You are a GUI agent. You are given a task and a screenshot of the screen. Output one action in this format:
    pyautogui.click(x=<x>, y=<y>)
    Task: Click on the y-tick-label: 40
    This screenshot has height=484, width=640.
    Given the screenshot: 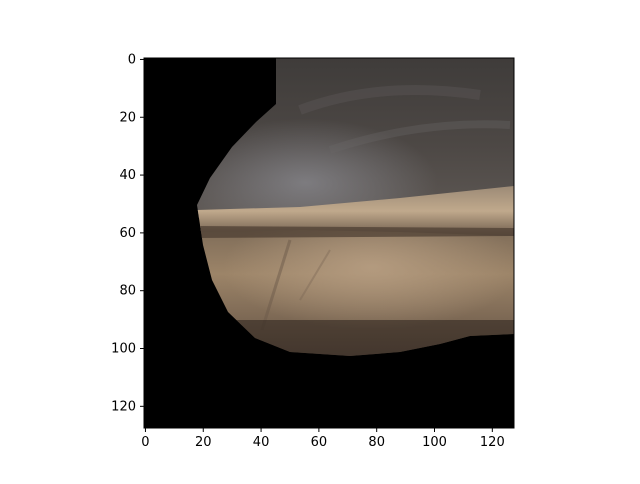 What is the action you would take?
    pyautogui.click(x=127, y=175)
    